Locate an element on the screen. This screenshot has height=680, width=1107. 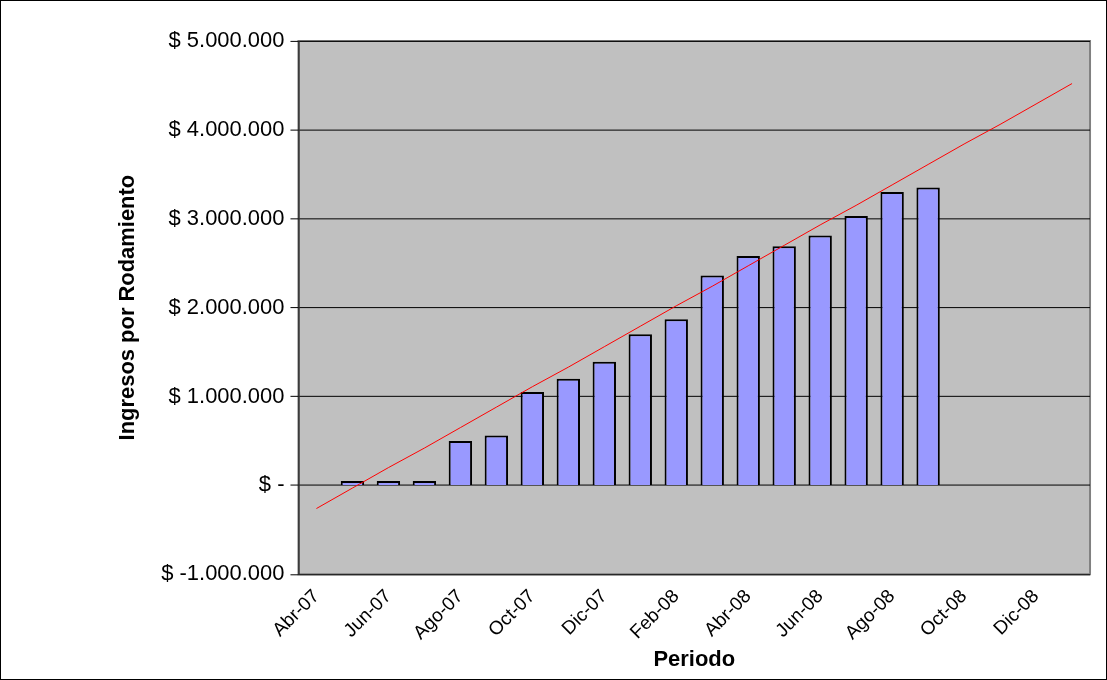
y-tick-label: $ -1.000.000 is located at coordinates (223, 573).